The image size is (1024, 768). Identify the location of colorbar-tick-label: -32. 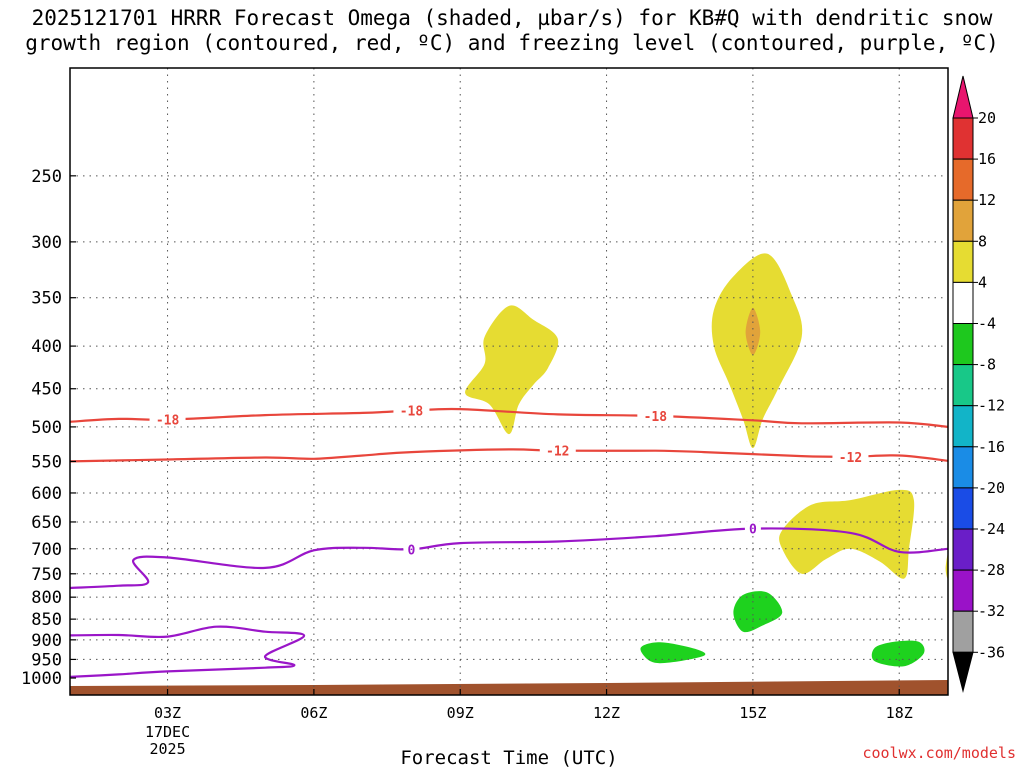
(991, 611).